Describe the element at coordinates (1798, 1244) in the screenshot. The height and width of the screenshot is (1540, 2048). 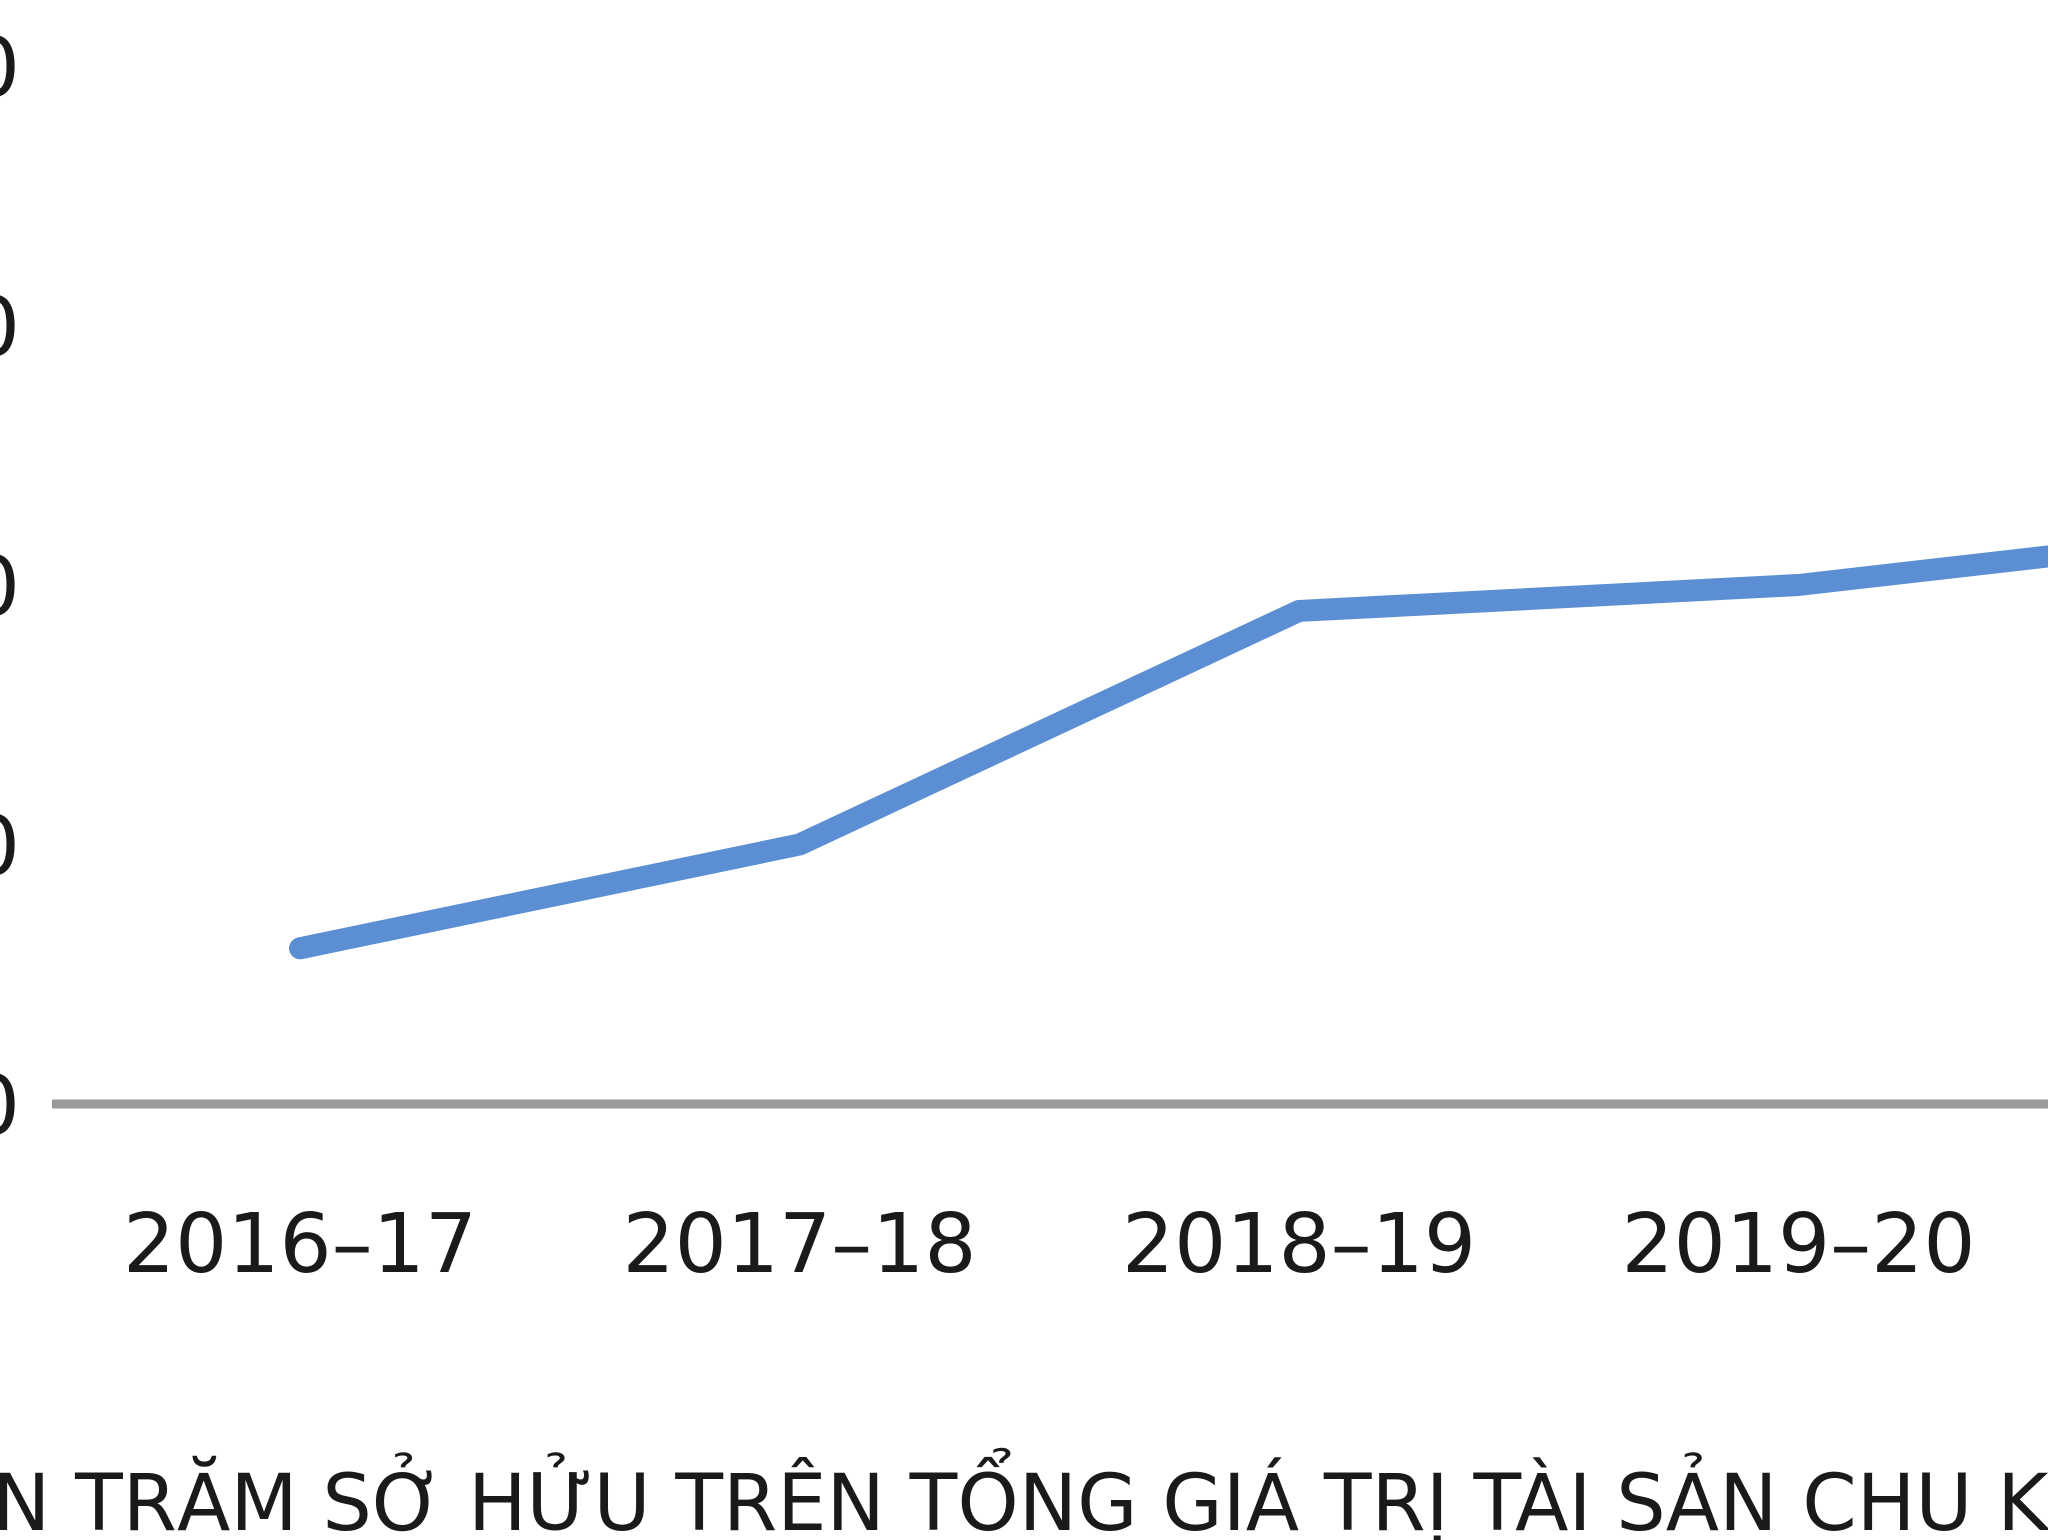
I see `x-tick-label: 2019–20` at that location.